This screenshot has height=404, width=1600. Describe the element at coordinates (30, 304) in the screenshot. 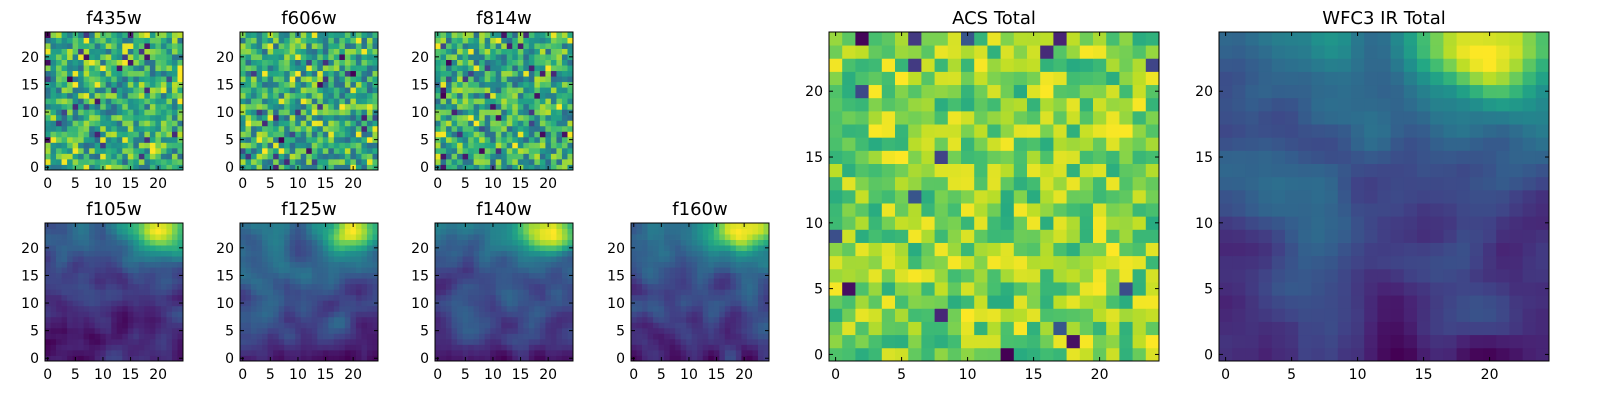

I see `y-tick-label: 10` at that location.